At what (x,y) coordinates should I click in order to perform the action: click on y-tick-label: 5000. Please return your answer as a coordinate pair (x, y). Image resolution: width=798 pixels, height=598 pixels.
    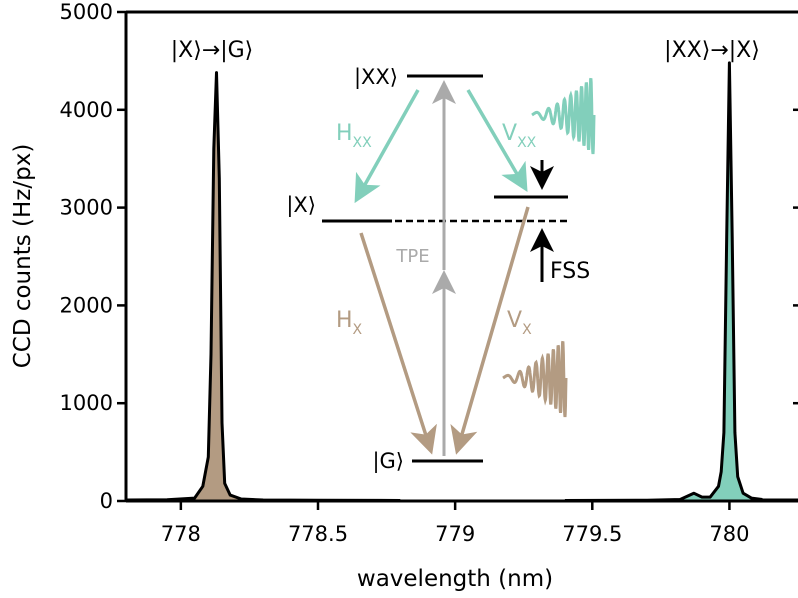
    Looking at the image, I should click on (86, 12).